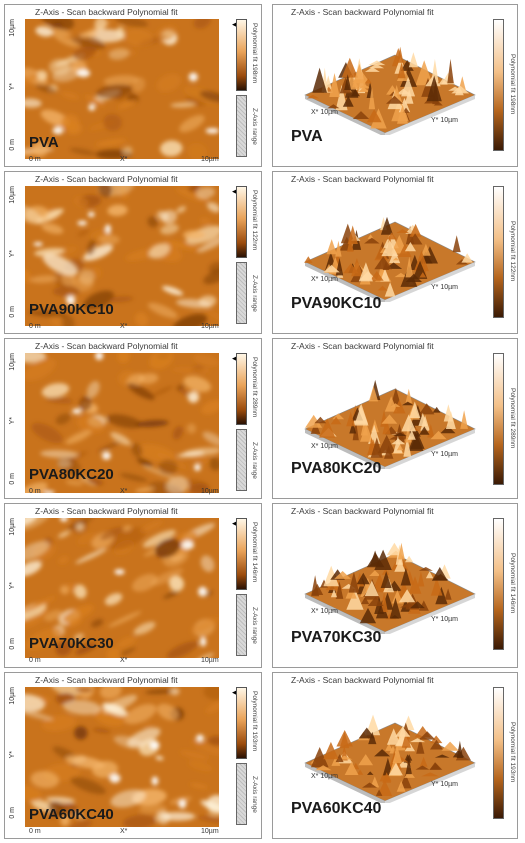  I want to click on colorbar-label: Polynomial fit 198nm, so click(254, 53).